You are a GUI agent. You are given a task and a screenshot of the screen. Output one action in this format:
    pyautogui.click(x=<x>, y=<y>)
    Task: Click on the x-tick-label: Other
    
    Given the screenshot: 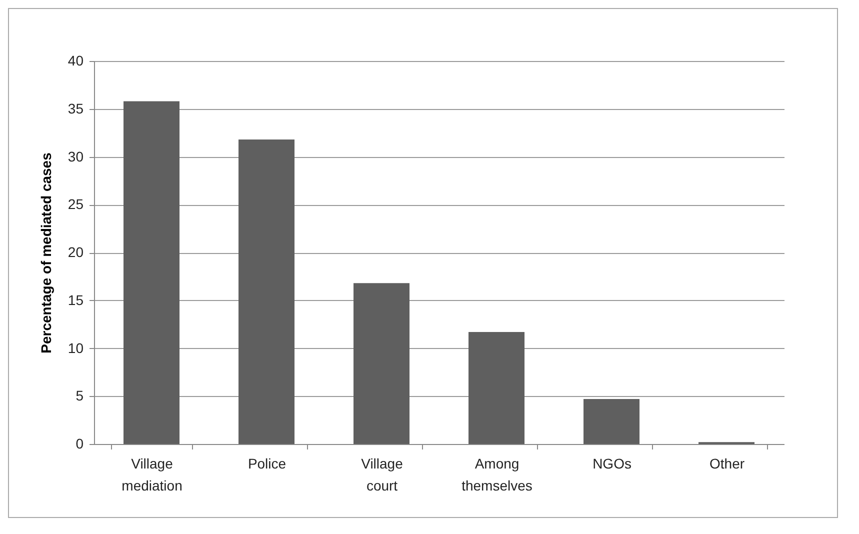 What is the action you would take?
    pyautogui.click(x=727, y=464)
    